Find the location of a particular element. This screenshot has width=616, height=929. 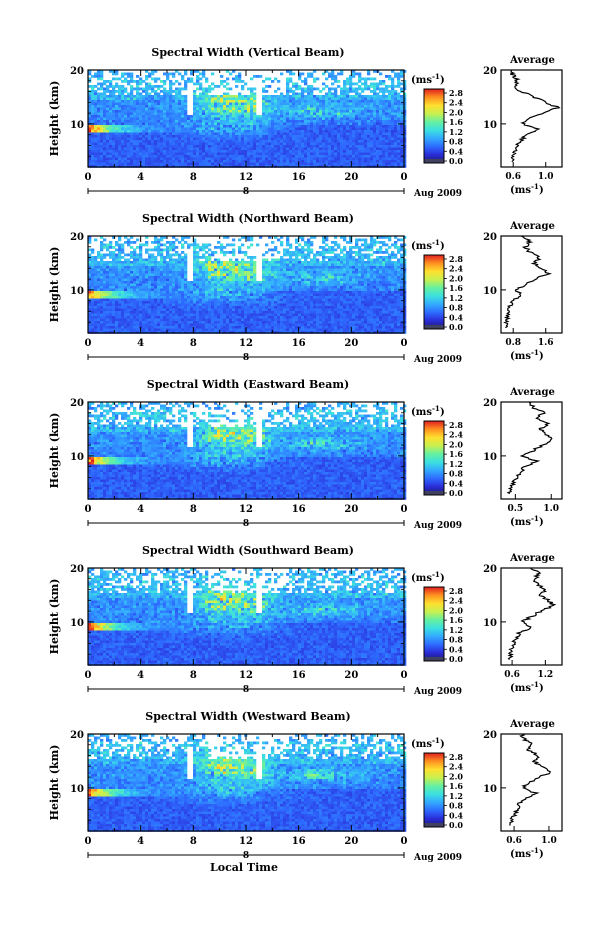

date-label: Aug 2009 is located at coordinates (437, 194).